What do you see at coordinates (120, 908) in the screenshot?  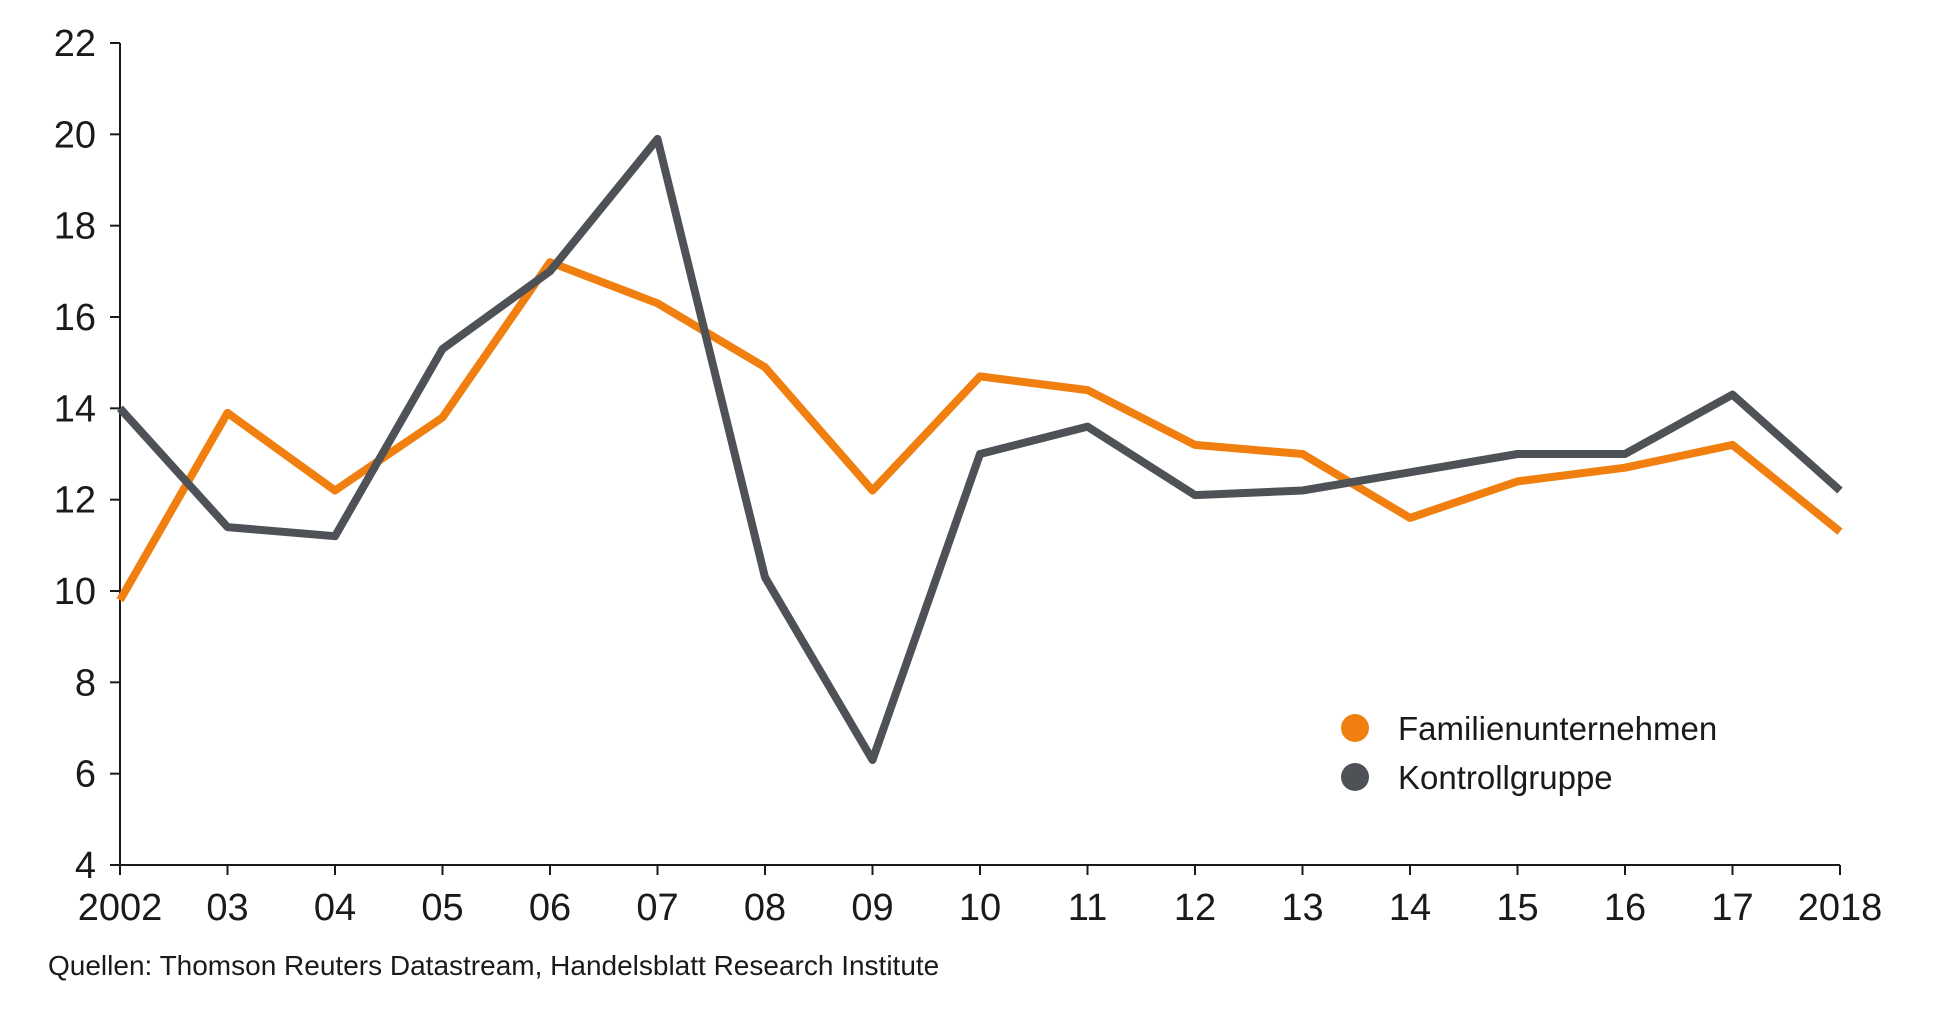 I see `x-tick-label: 2002` at bounding box center [120, 908].